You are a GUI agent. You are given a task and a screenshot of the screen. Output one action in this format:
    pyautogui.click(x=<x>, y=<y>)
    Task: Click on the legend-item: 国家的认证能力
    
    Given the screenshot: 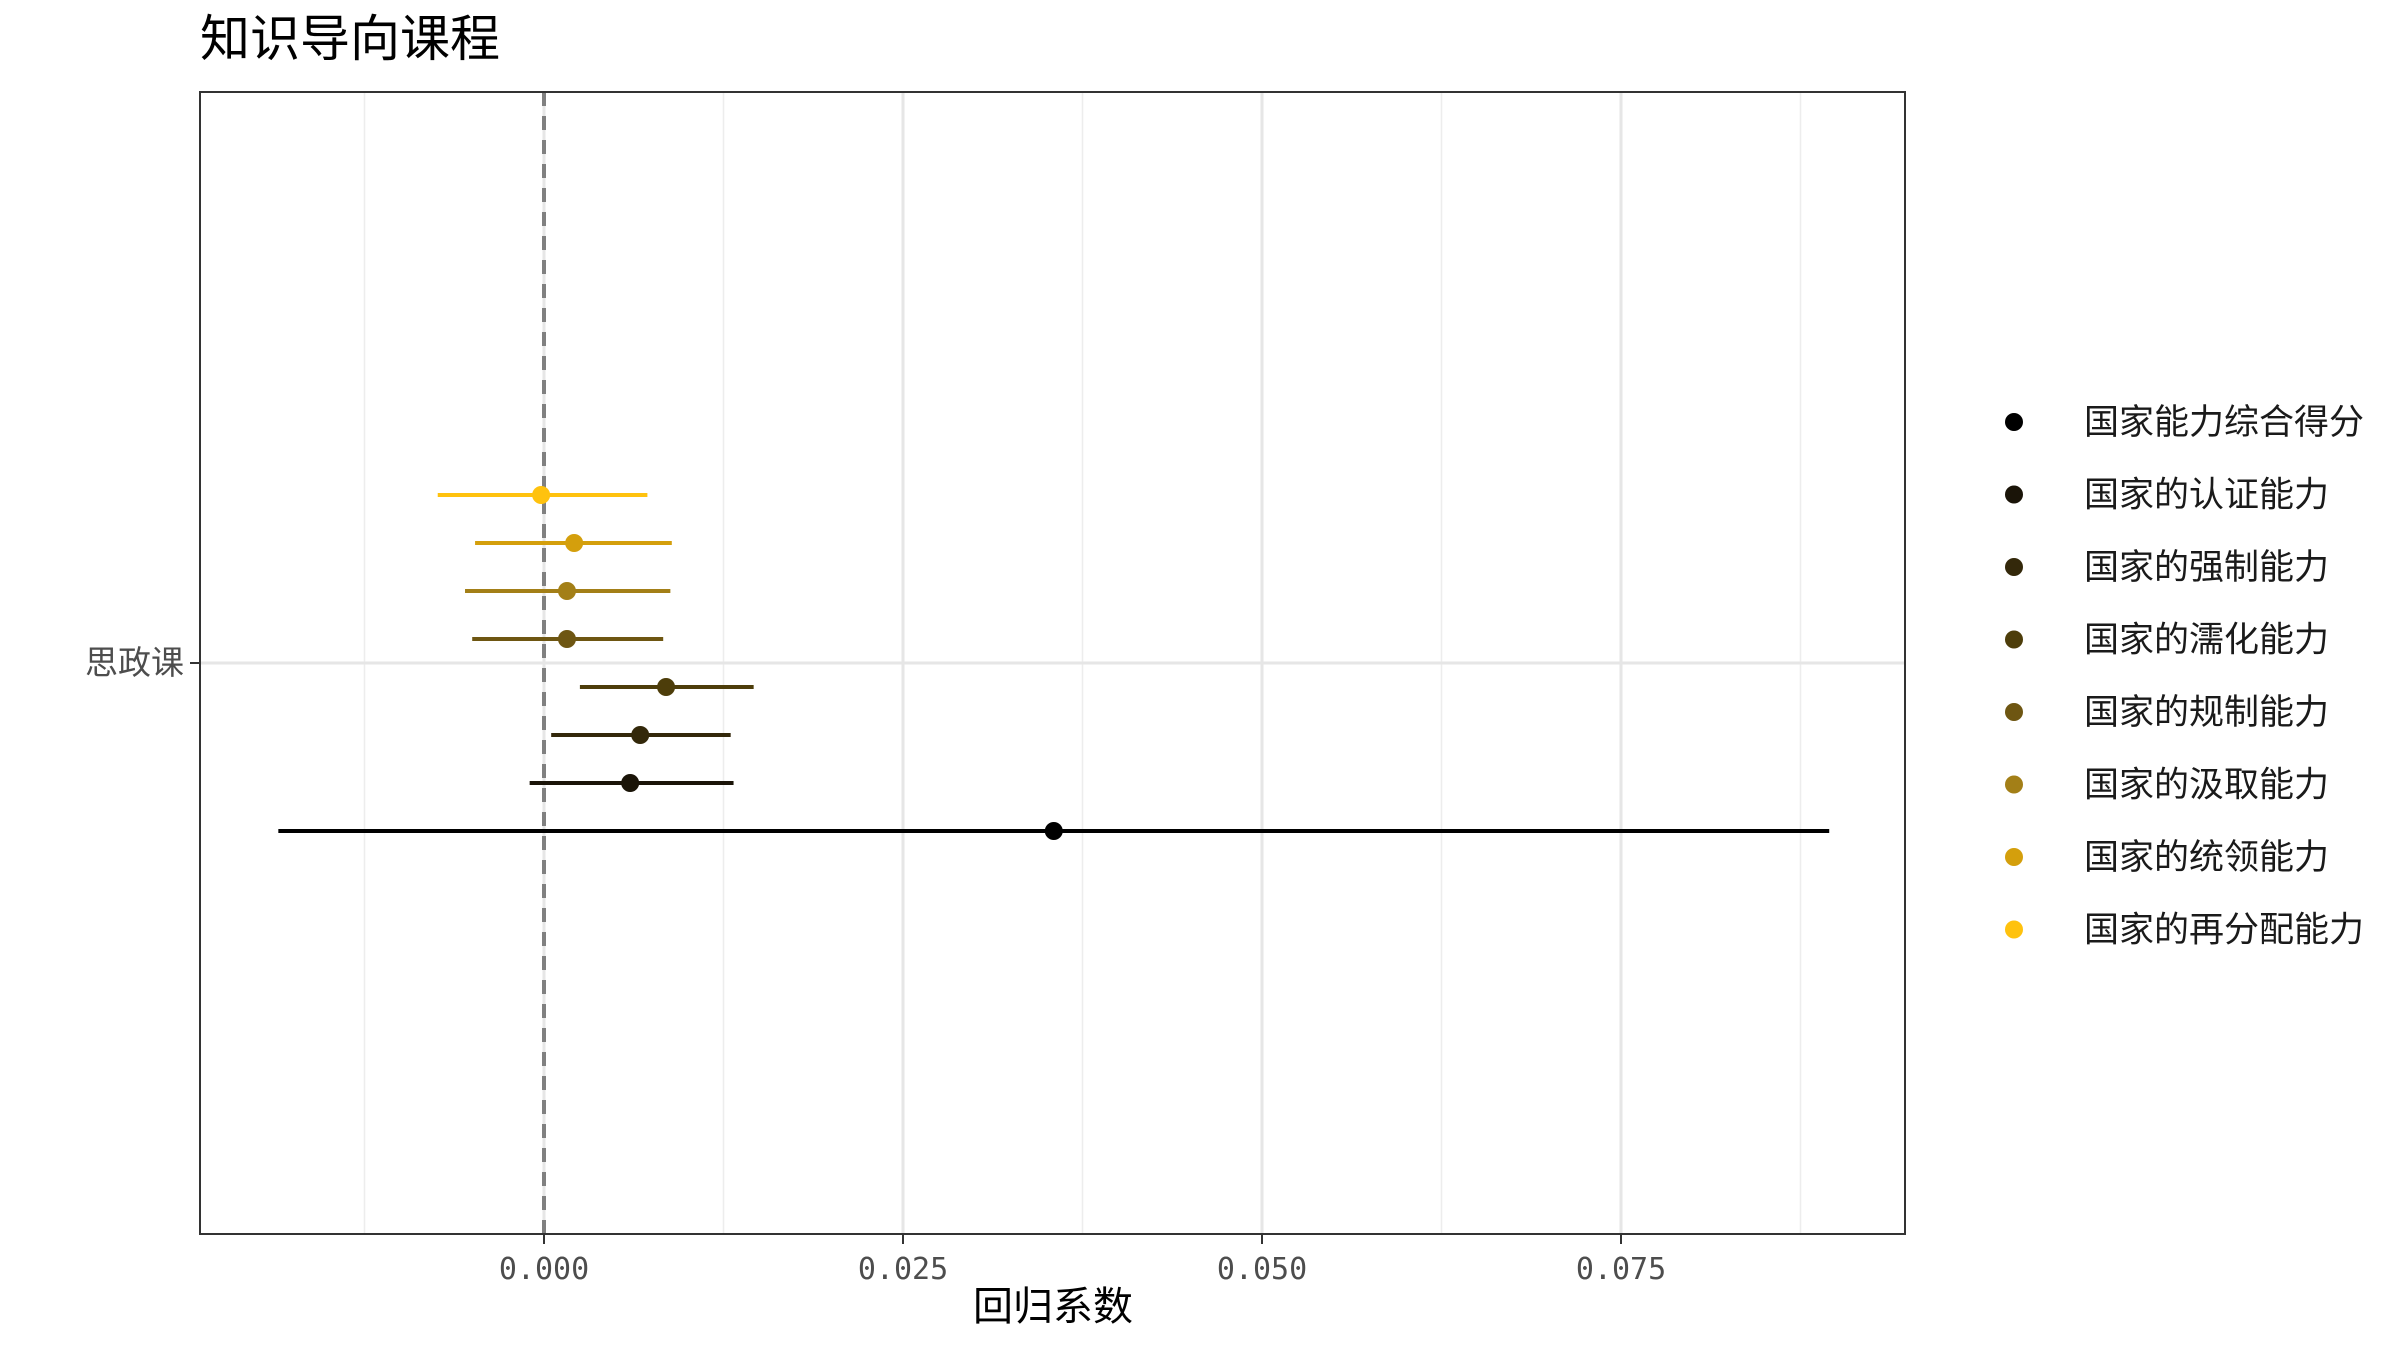 What is the action you would take?
    pyautogui.click(x=2167, y=496)
    